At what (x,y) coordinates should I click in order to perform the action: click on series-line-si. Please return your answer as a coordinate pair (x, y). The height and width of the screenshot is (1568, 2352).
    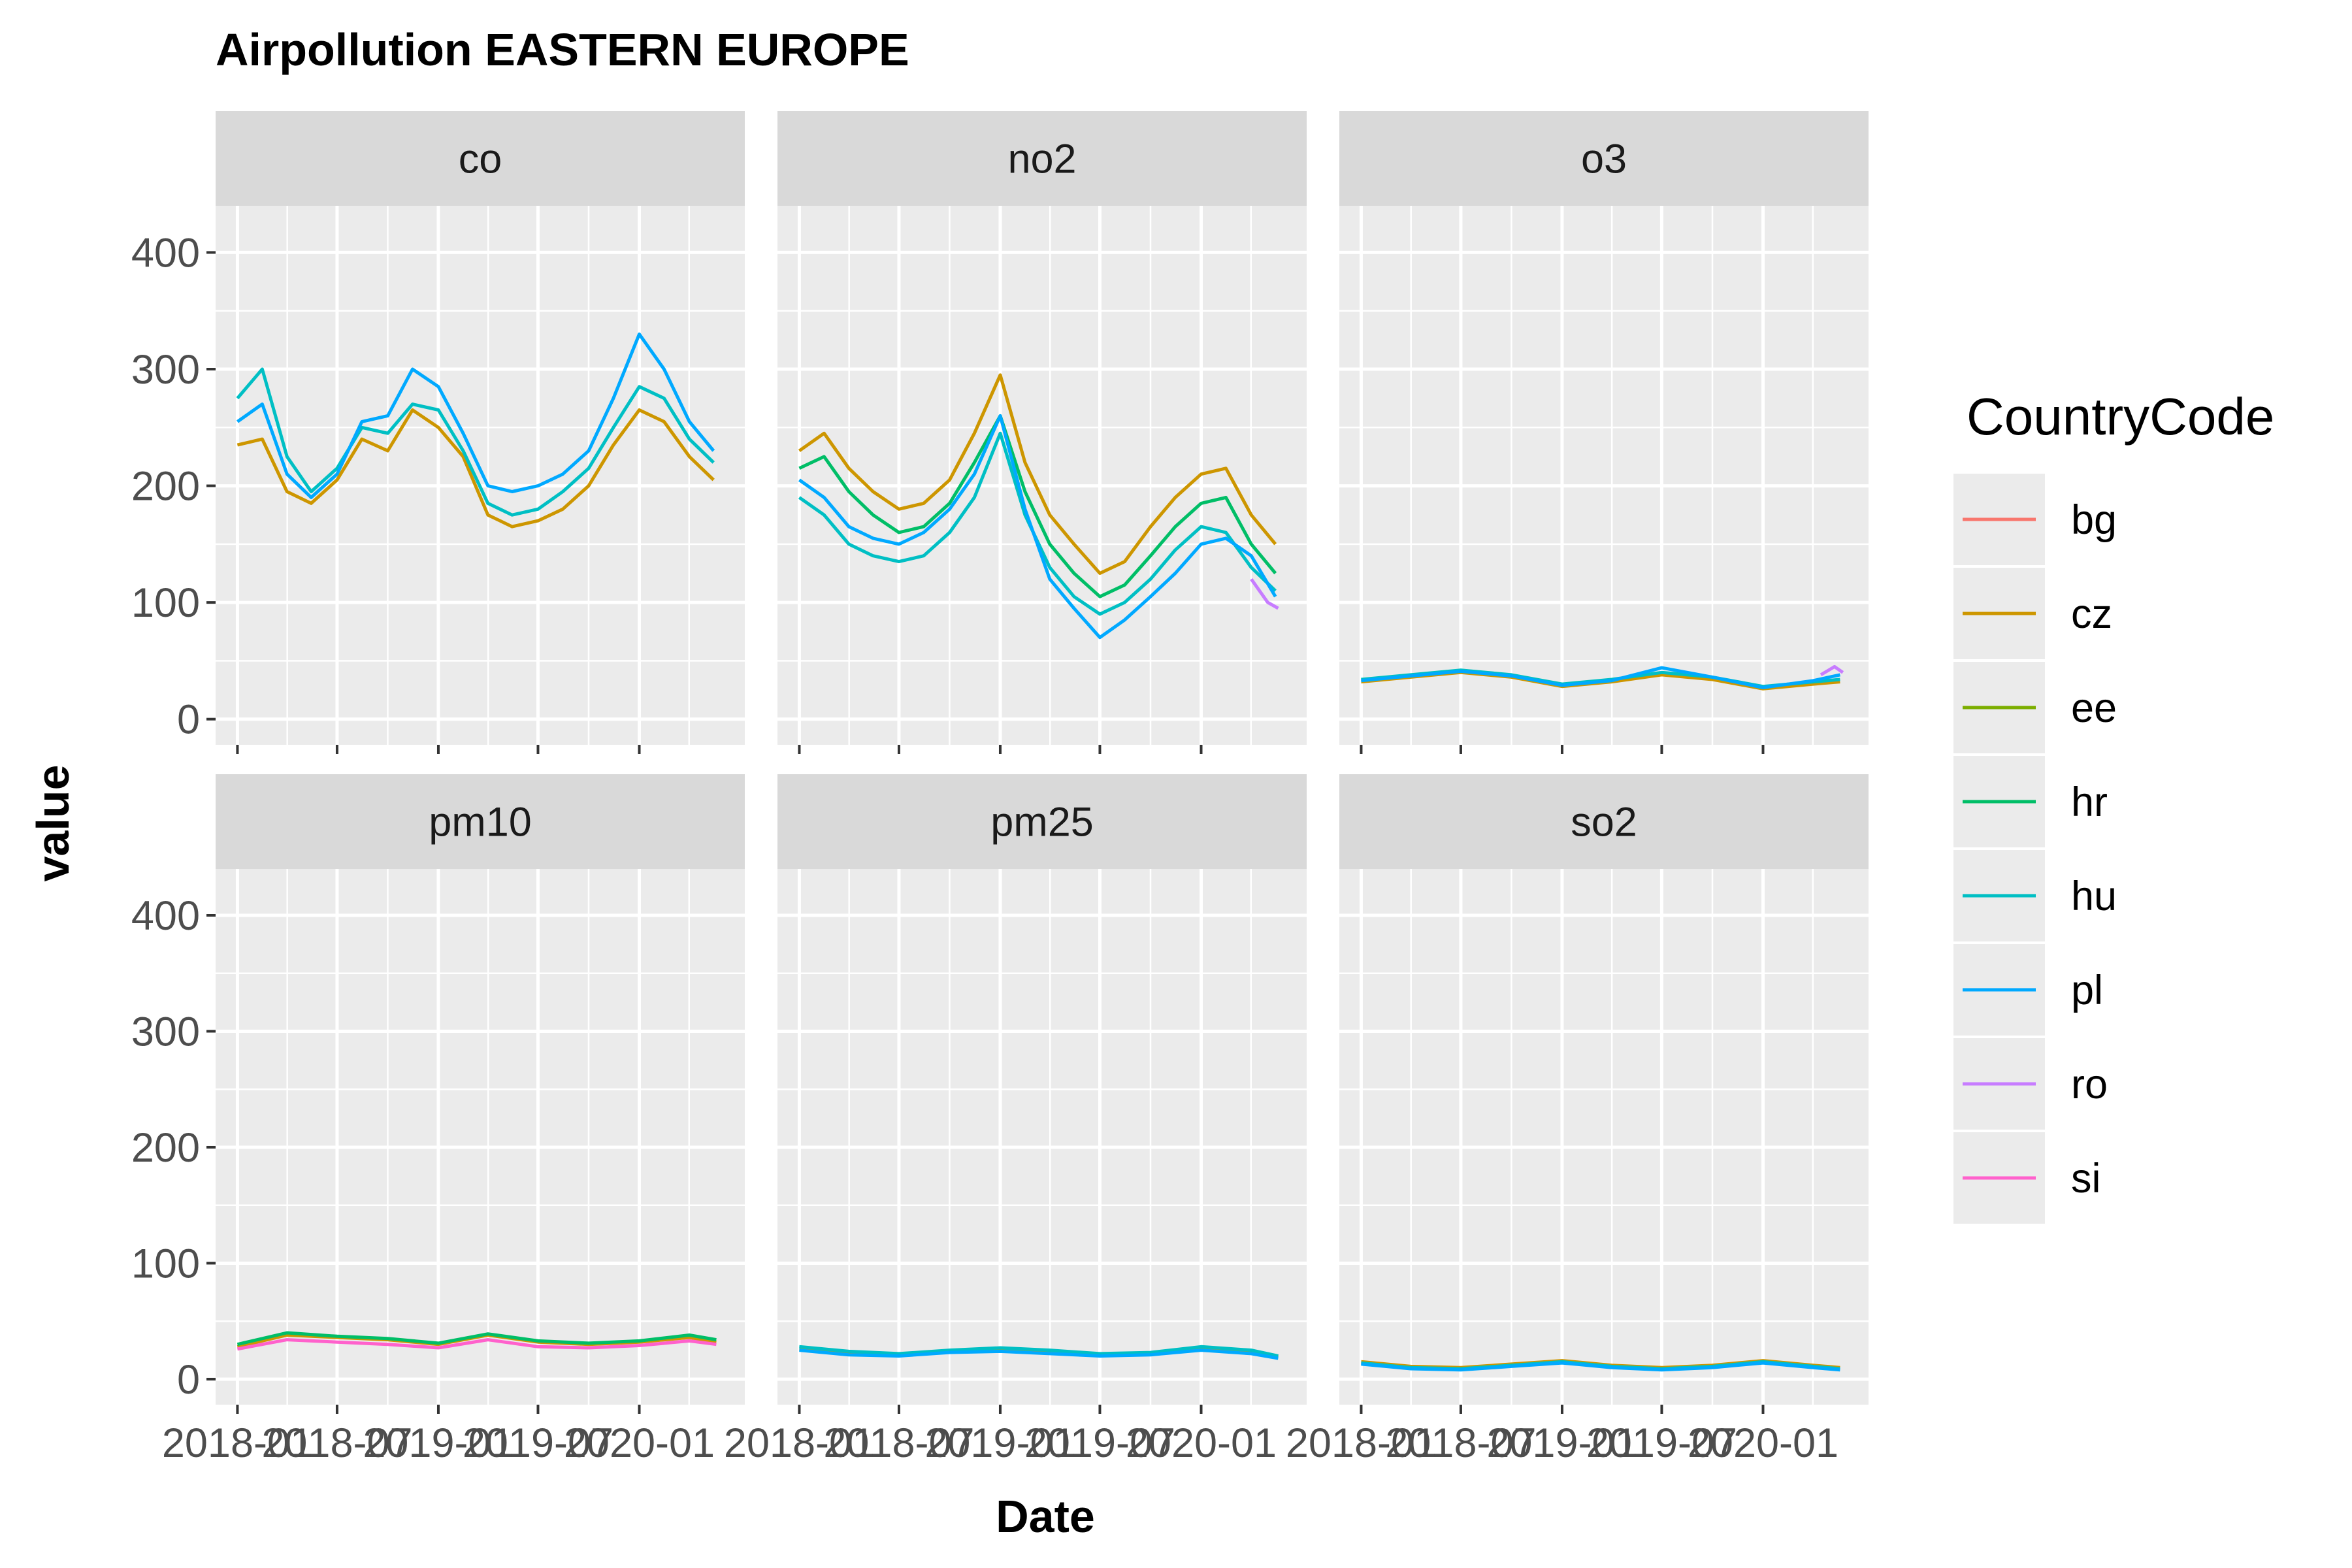
    Looking at the image, I should click on (477, 1344).